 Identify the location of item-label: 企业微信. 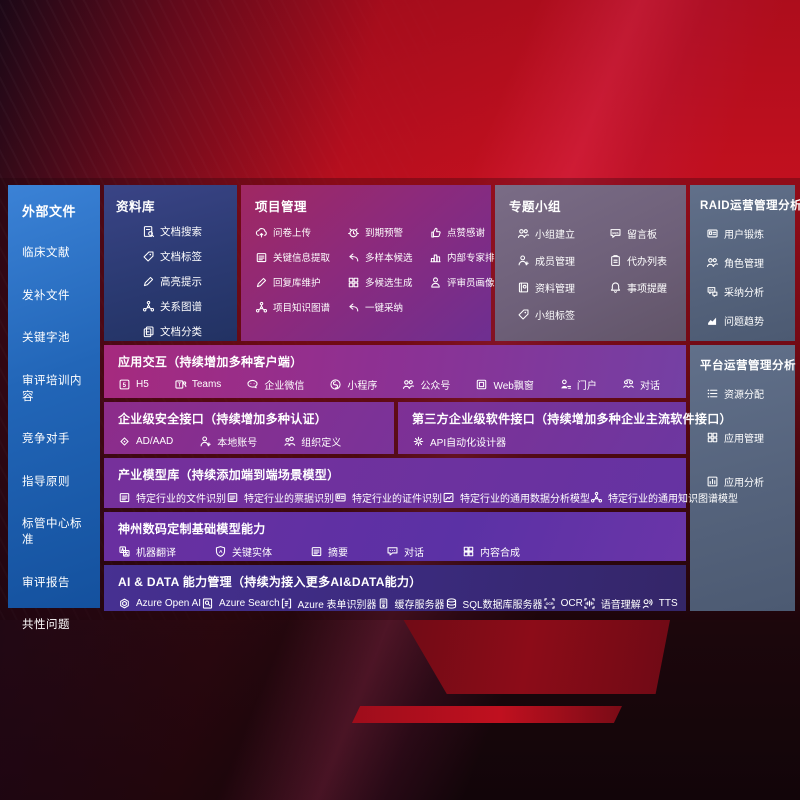
(284, 386).